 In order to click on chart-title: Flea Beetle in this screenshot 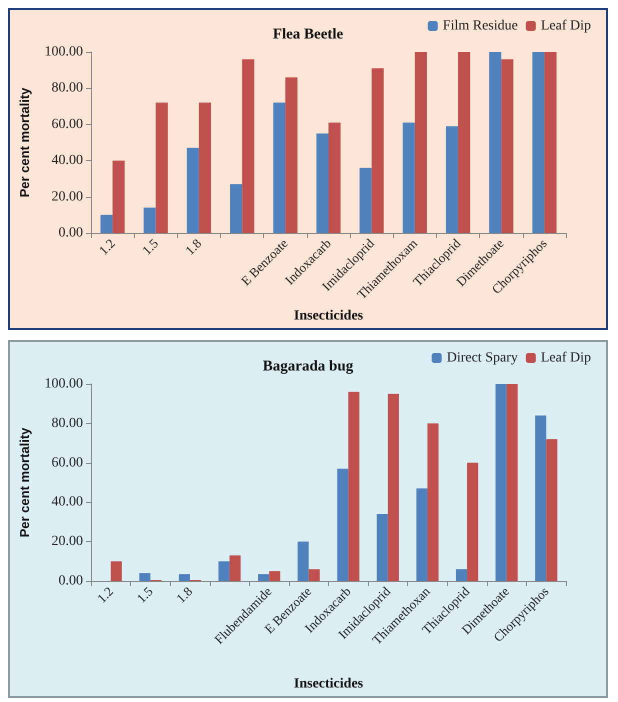, I will do `click(308, 34)`.